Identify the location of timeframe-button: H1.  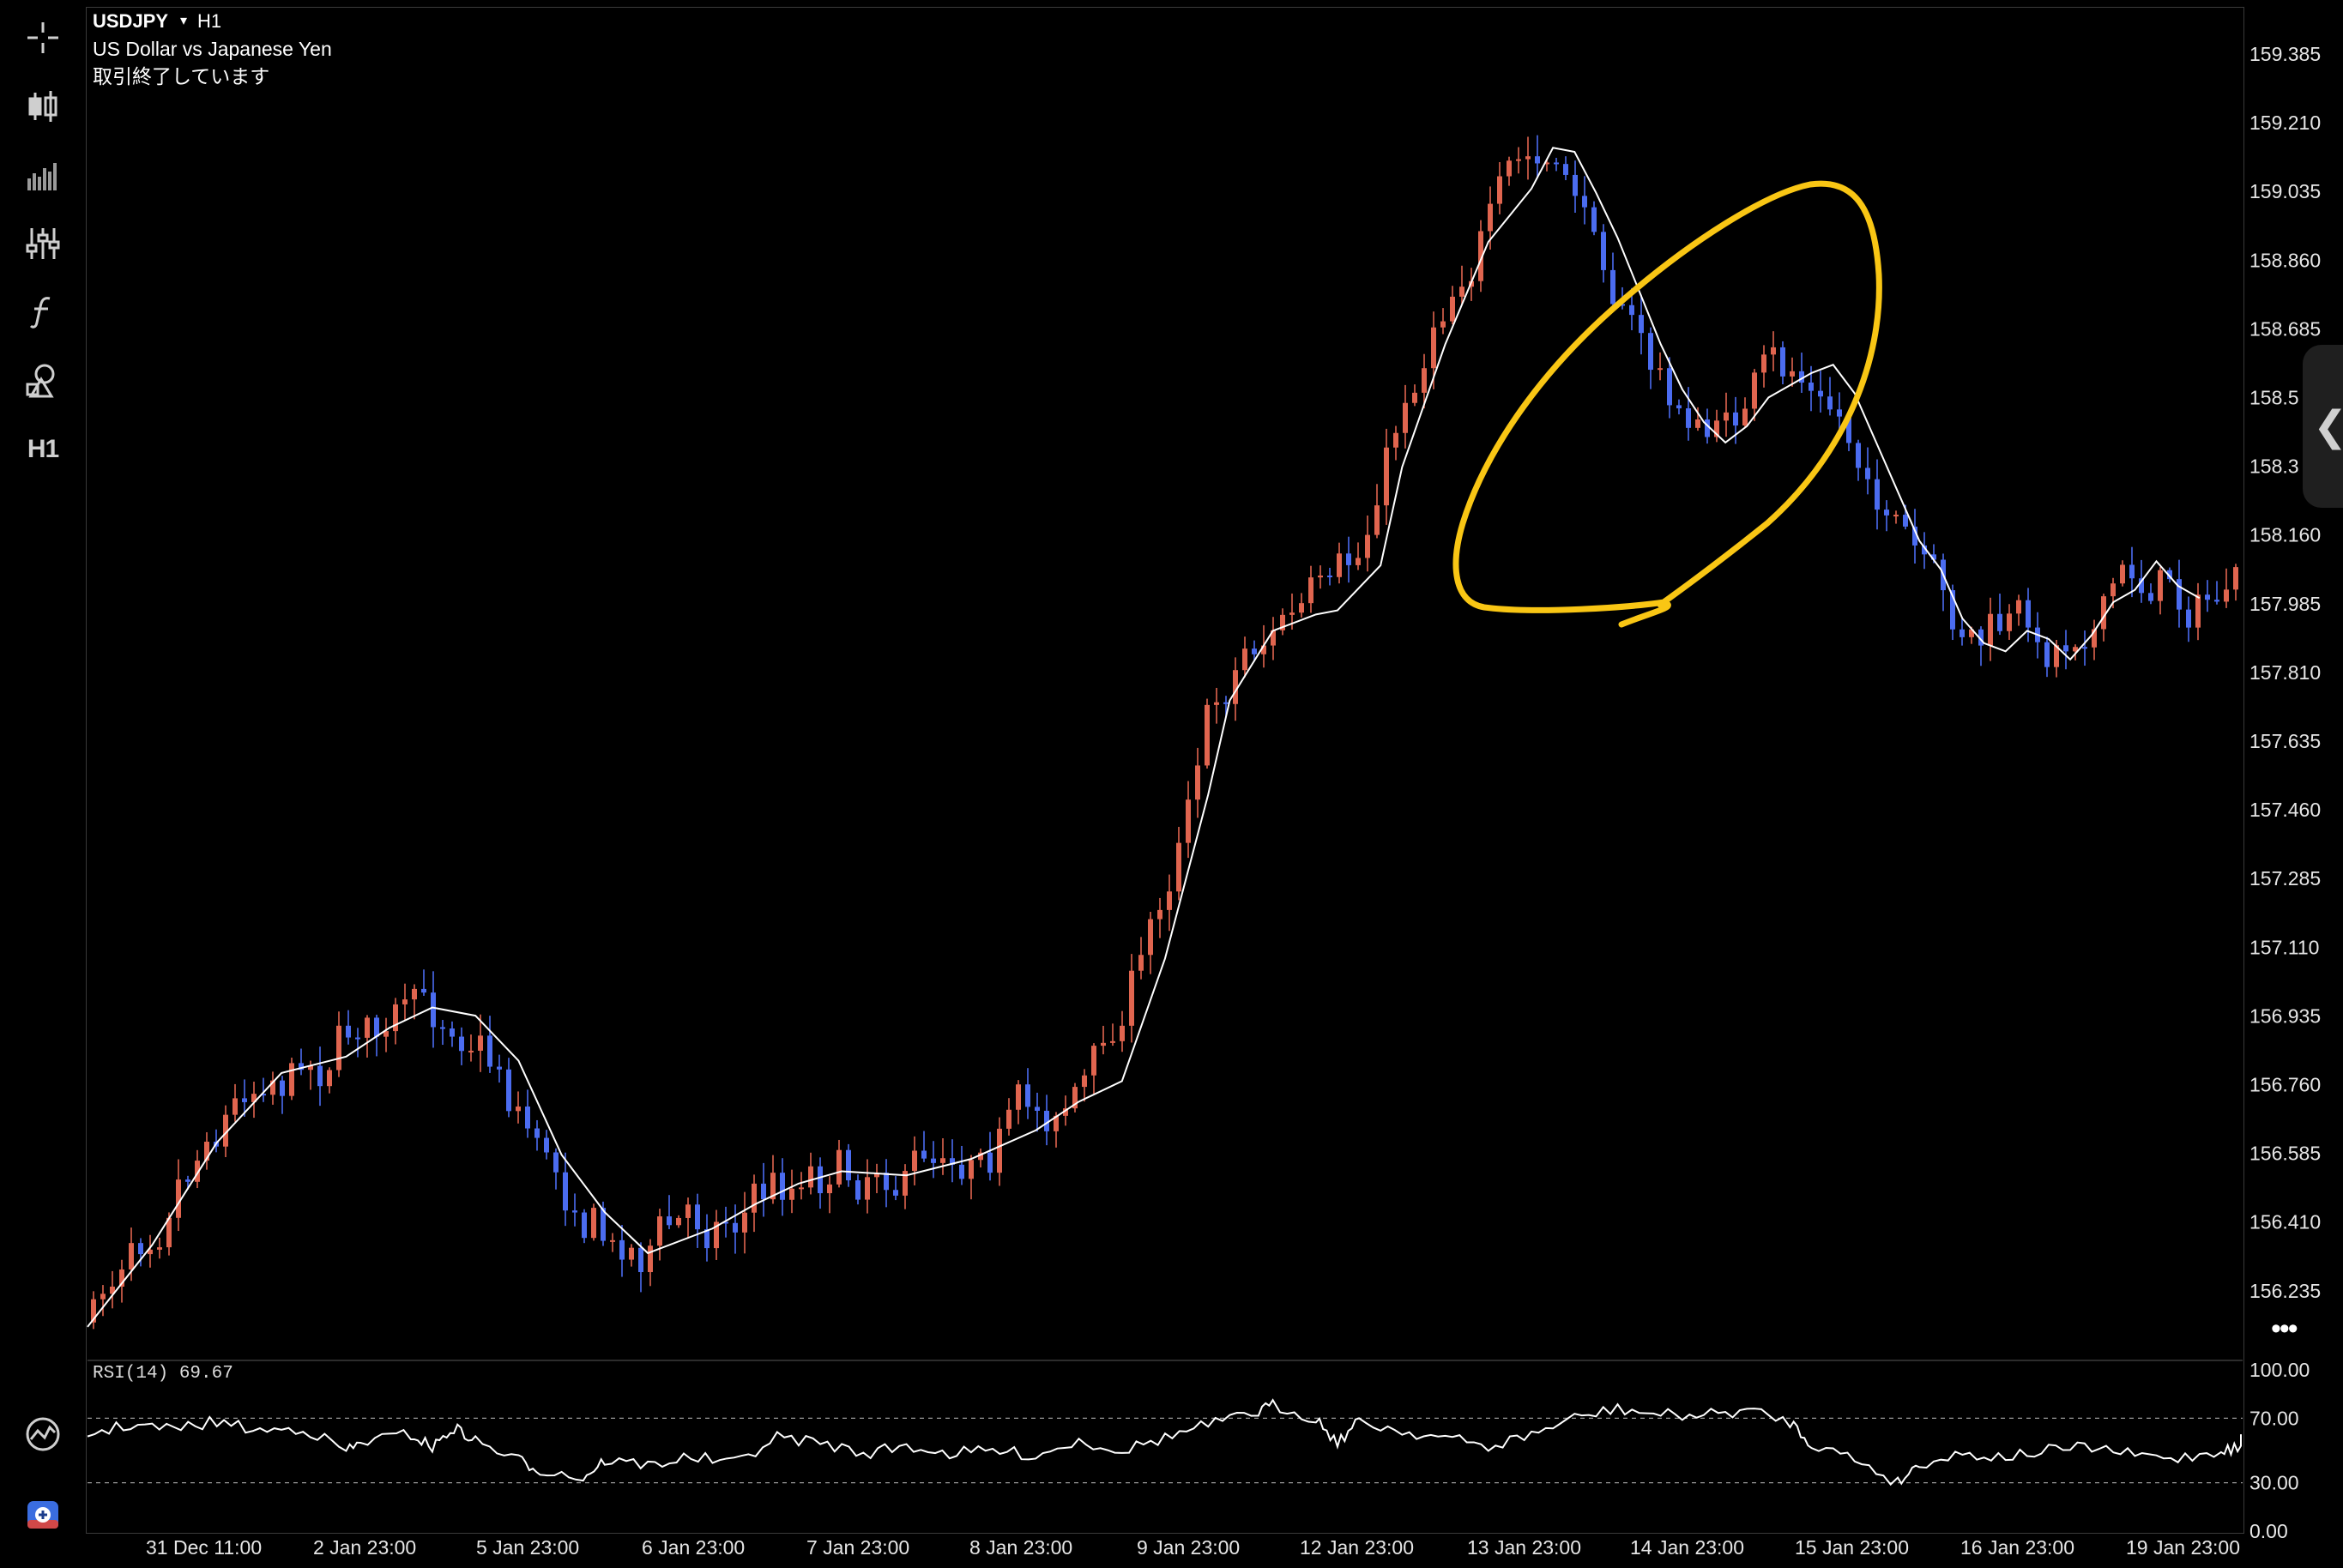
(43, 449).